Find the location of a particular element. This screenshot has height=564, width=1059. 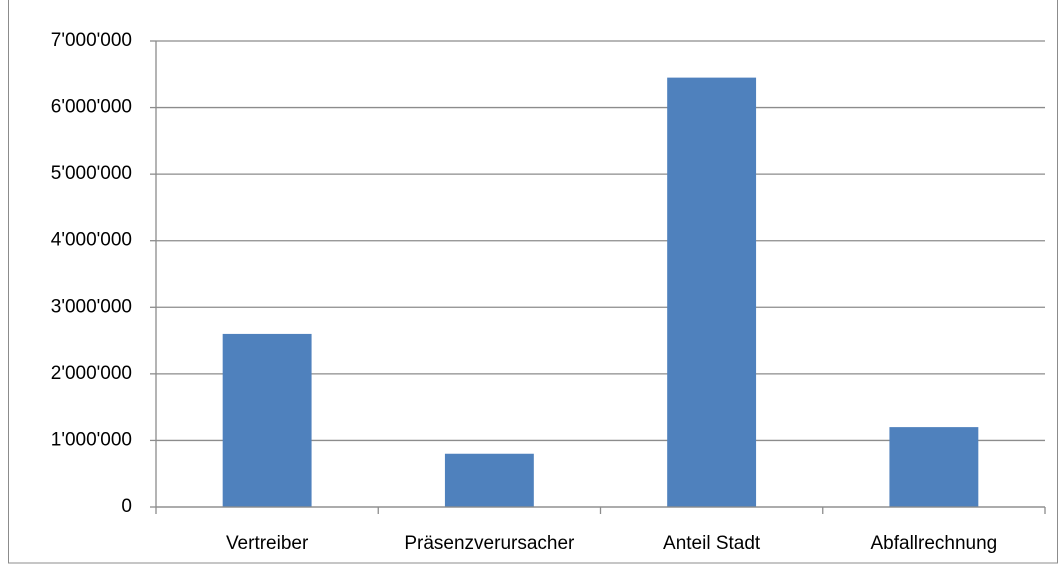

y-tick-label: 0 is located at coordinates (126, 506).